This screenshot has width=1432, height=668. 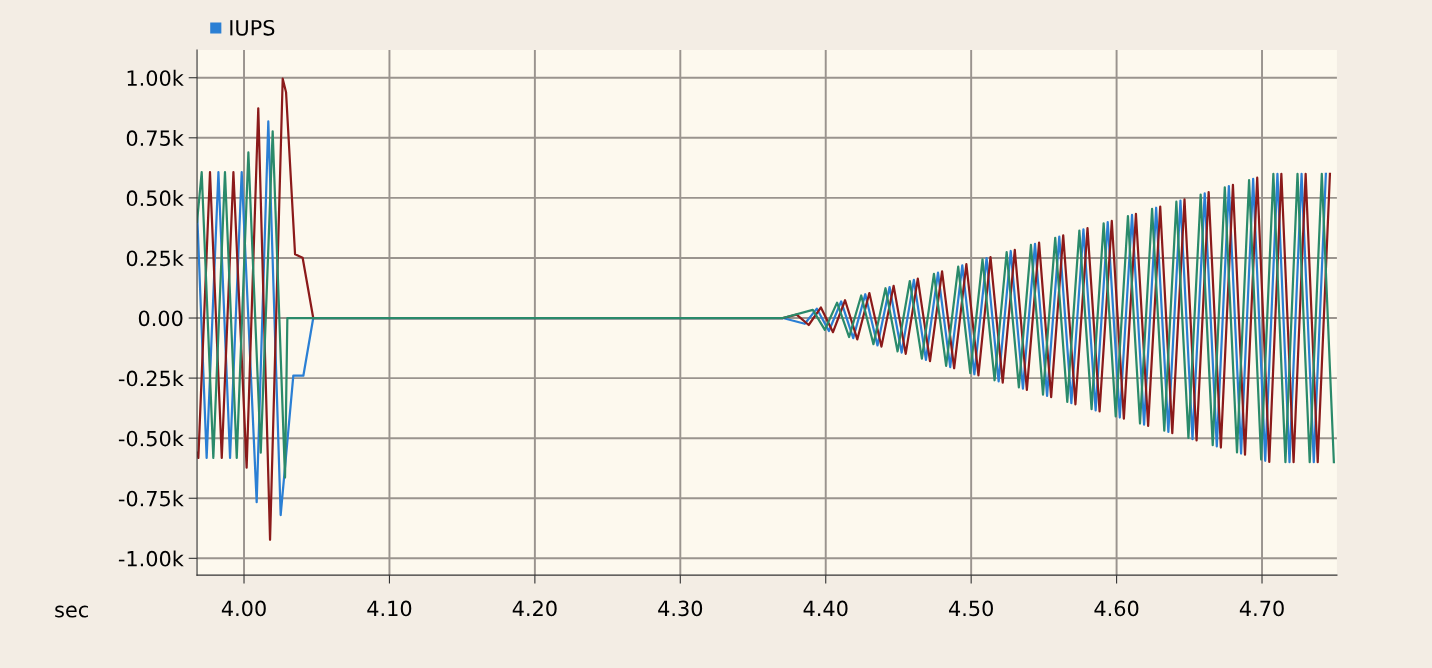 I want to click on x-tick-label: 4.30, so click(x=680, y=608).